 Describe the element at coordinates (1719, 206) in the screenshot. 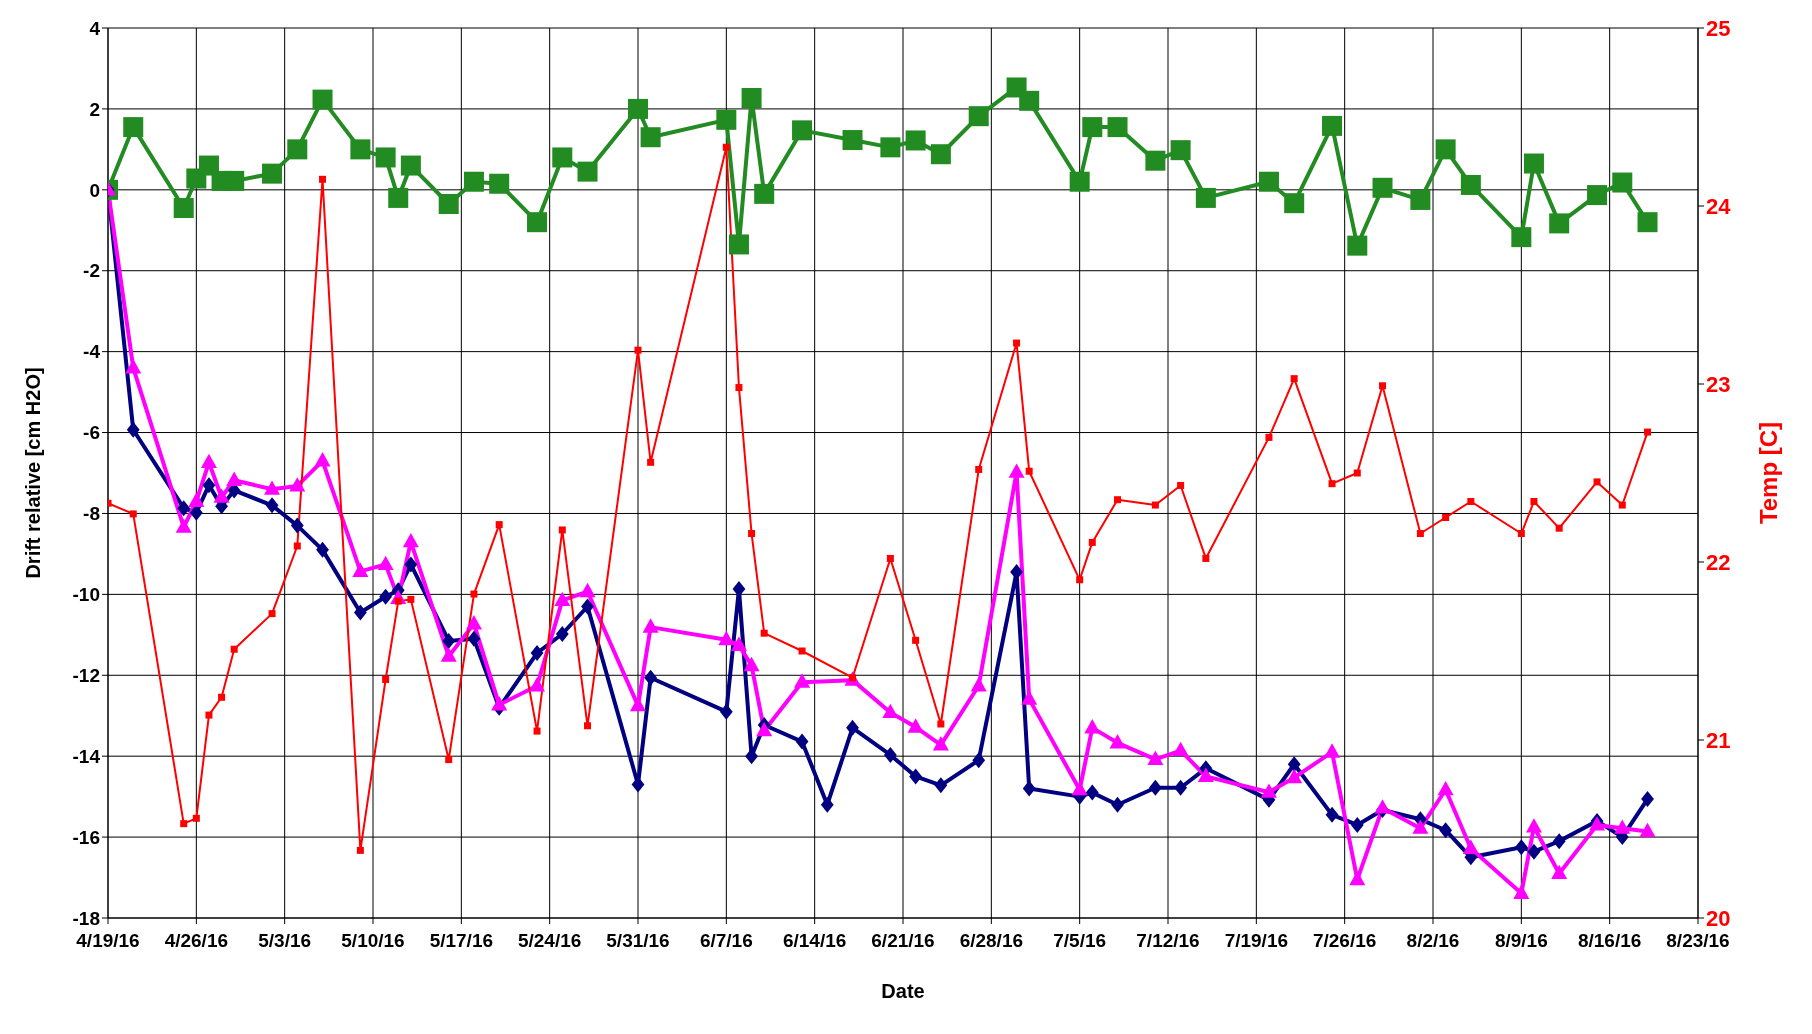

I see `y2-tick-label: 24` at that location.